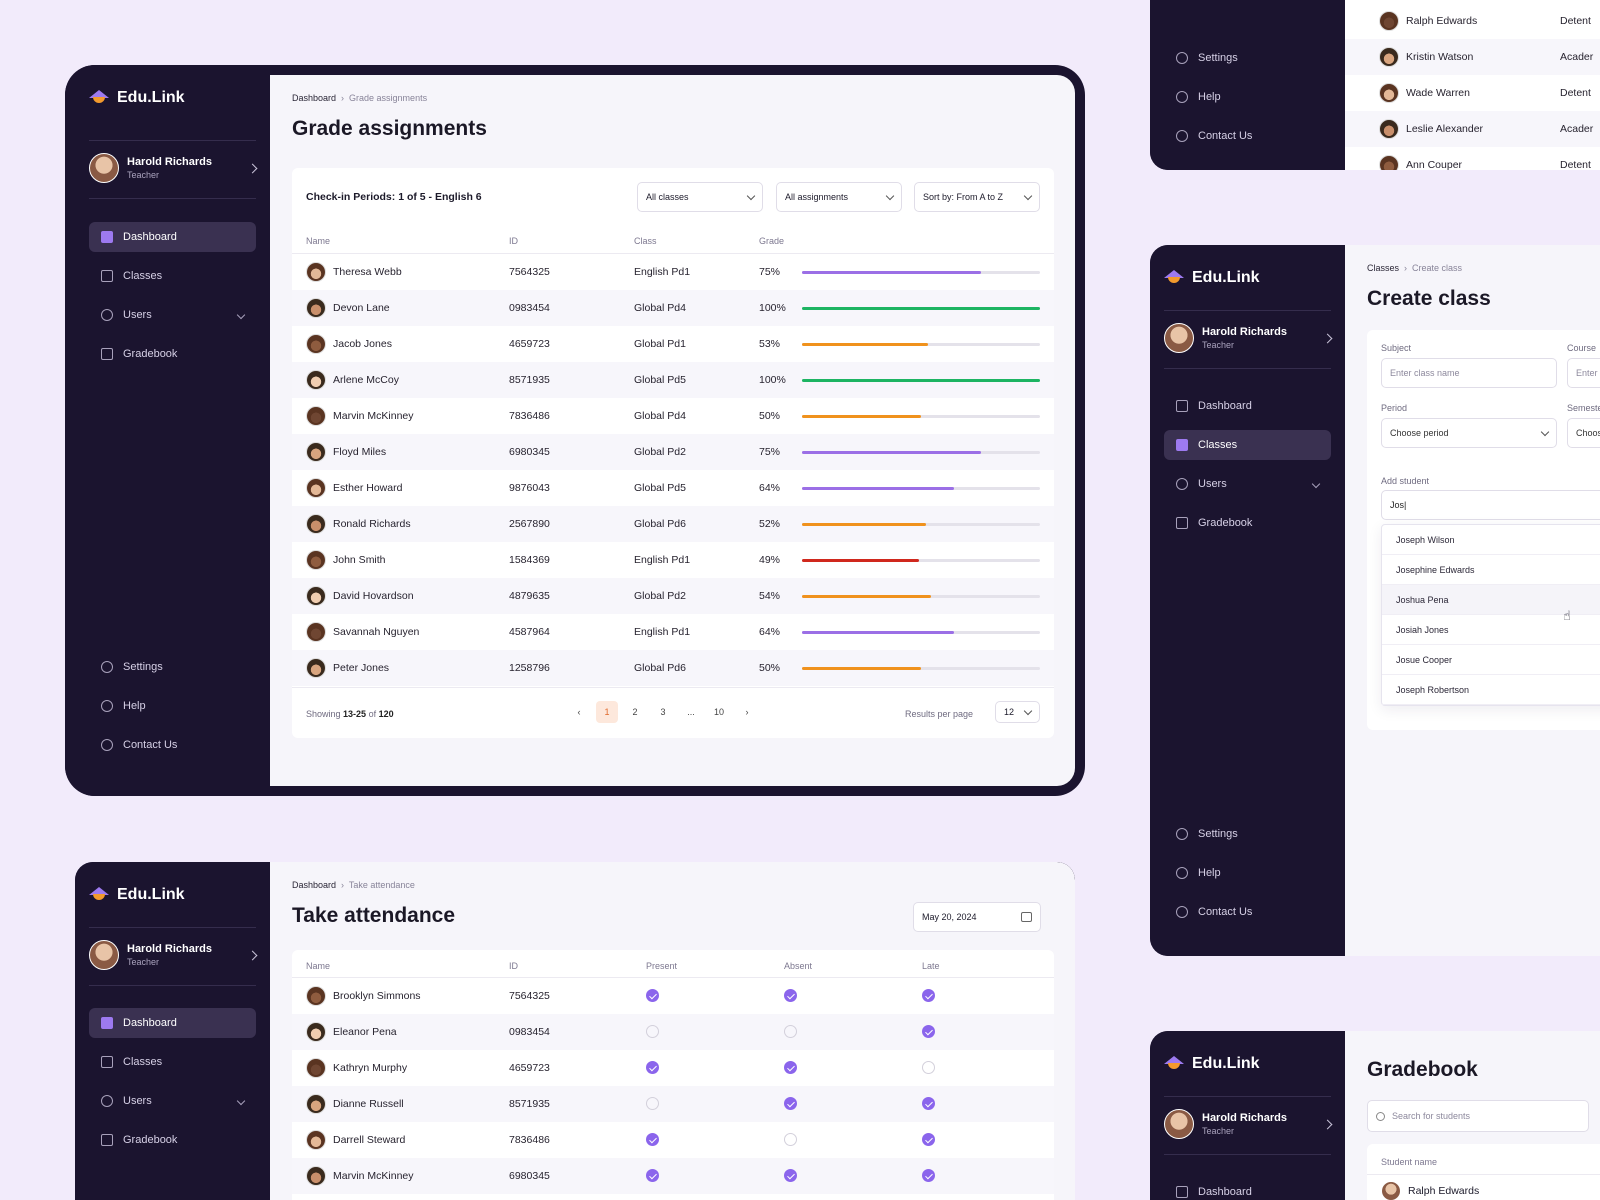 The height and width of the screenshot is (1200, 1600). I want to click on table-row: Darrell Steward 7836486, so click(673, 1140).